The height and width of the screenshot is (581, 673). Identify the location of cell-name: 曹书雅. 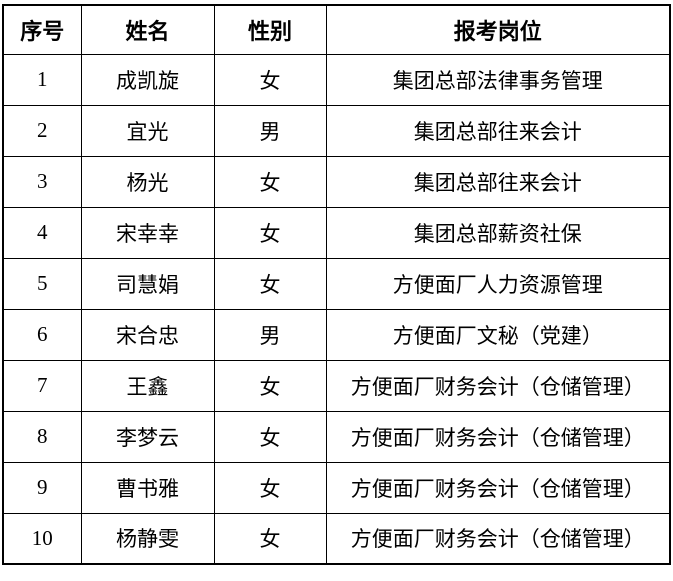
(147, 487).